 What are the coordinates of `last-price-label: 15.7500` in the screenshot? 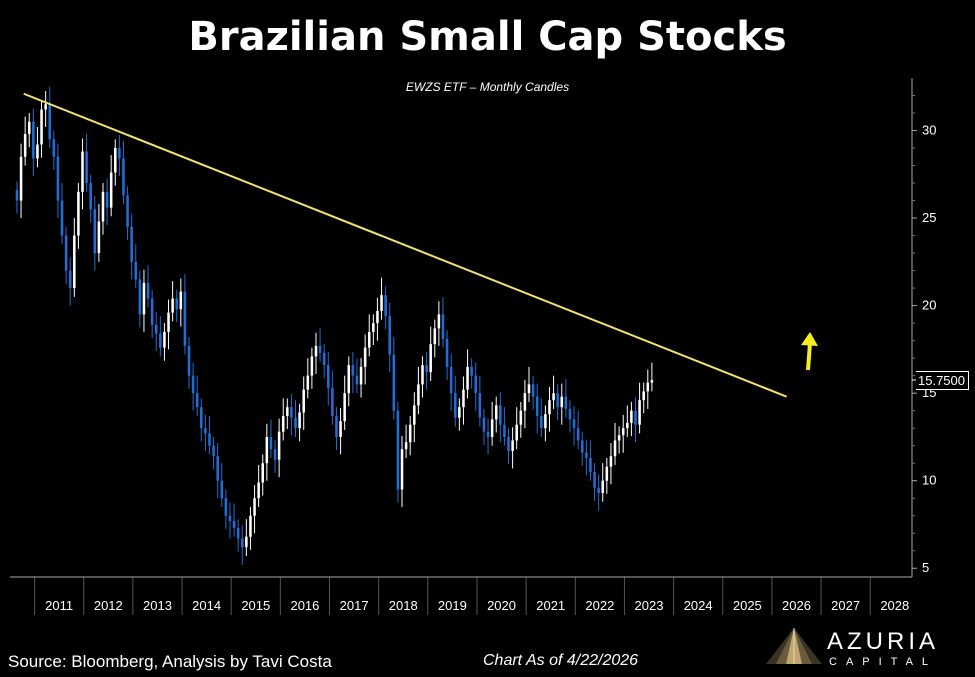 It's located at (942, 380).